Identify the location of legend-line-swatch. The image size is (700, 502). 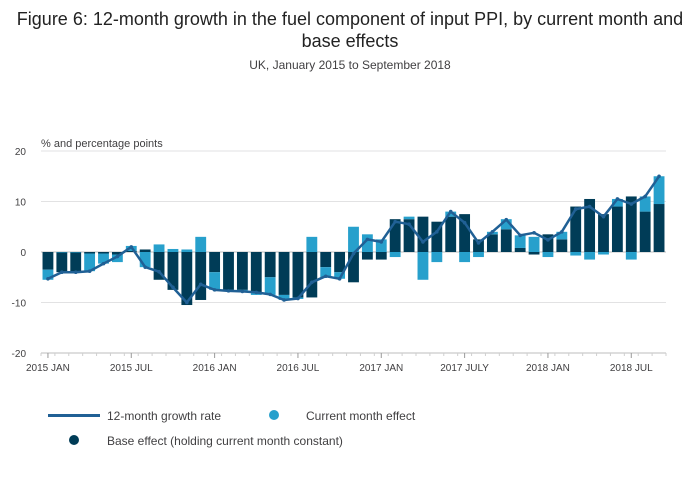
(74, 415).